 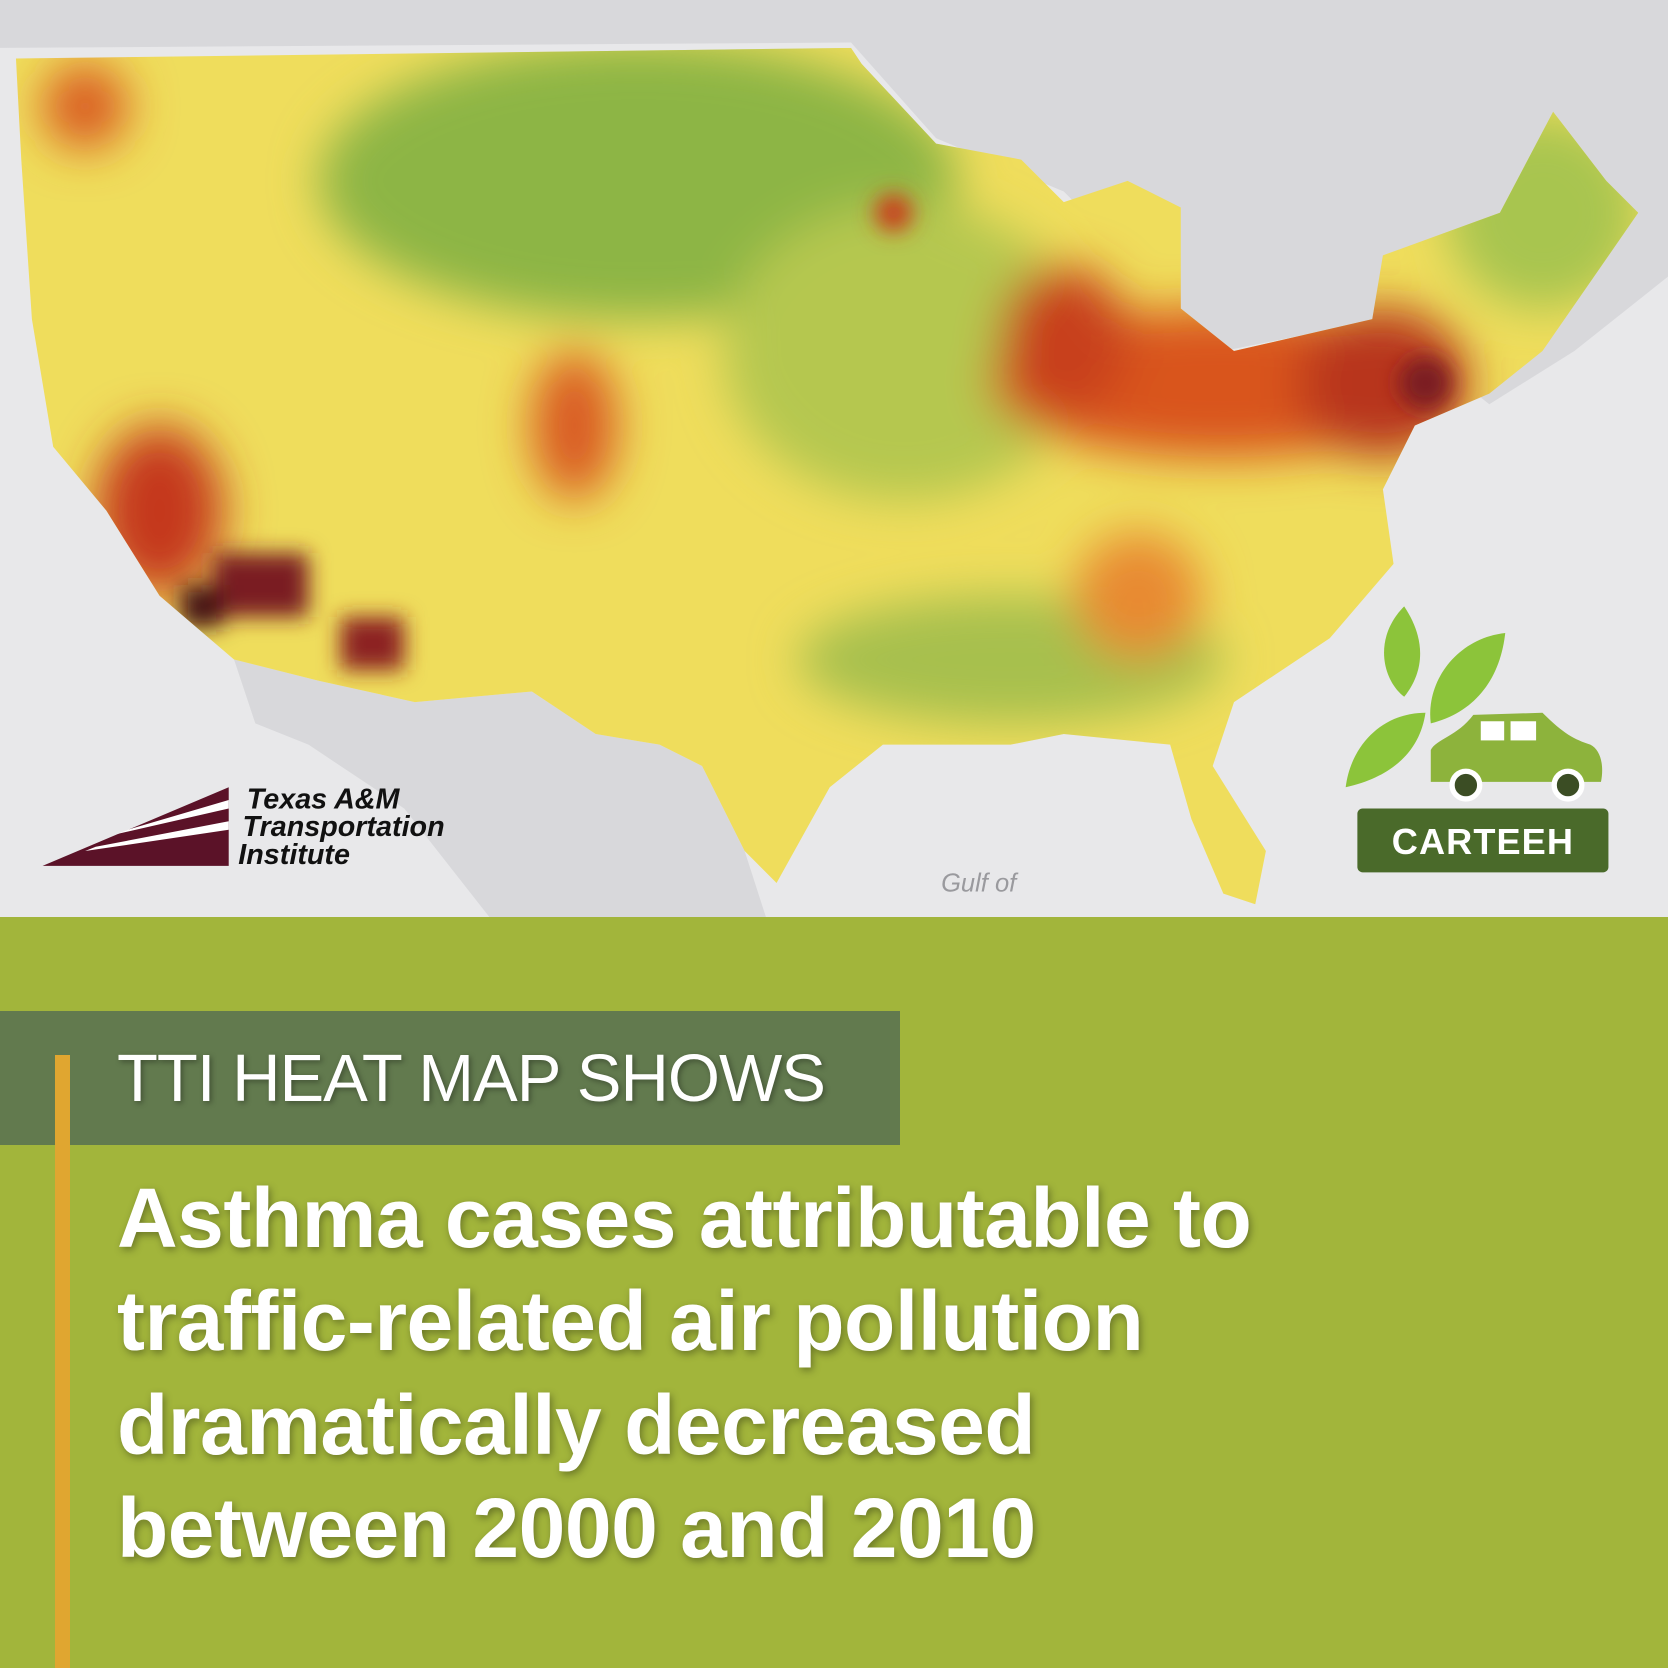 What do you see at coordinates (344, 827) in the screenshot?
I see `logo-text: Transportation` at bounding box center [344, 827].